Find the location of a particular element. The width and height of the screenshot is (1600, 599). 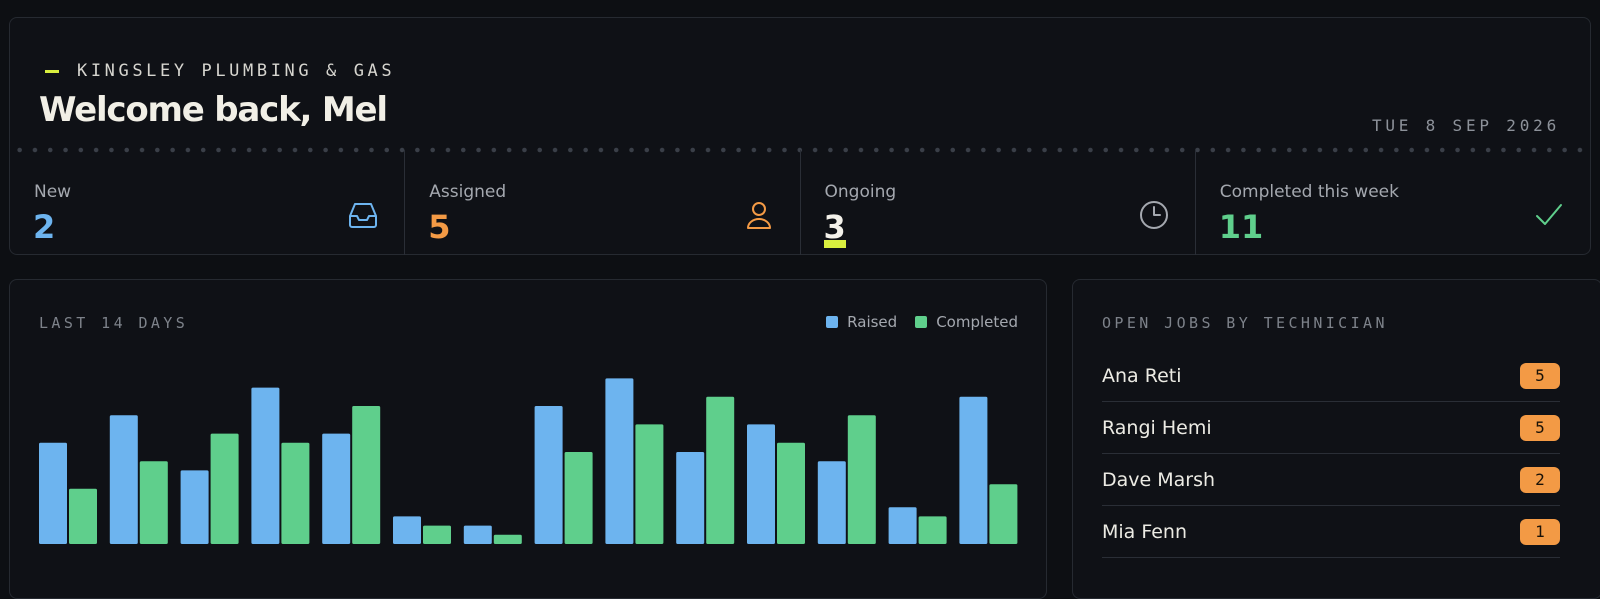

stat-label: Ongoing is located at coordinates (860, 192).